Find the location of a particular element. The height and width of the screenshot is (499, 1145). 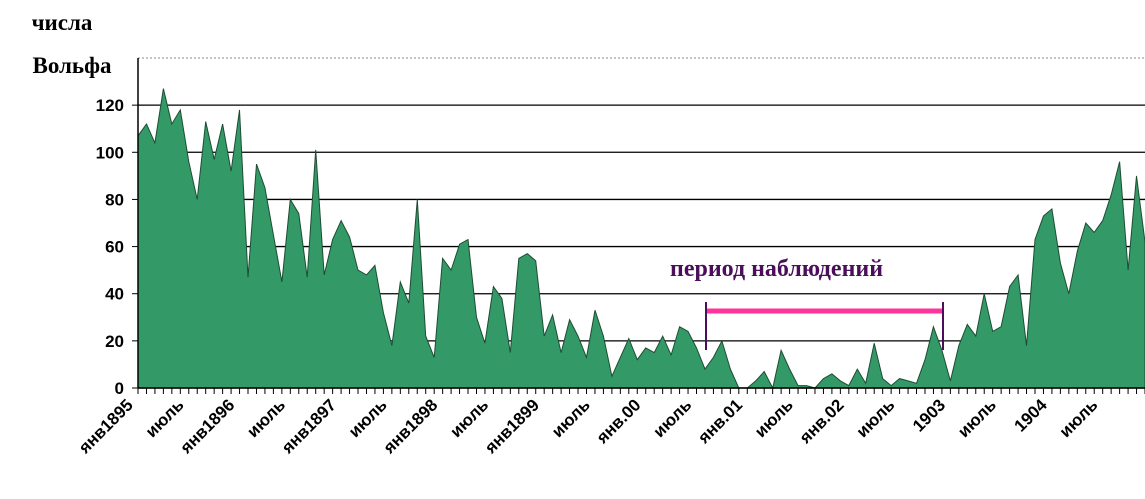

x-tick-label: янв.01 is located at coordinates (720, 421).